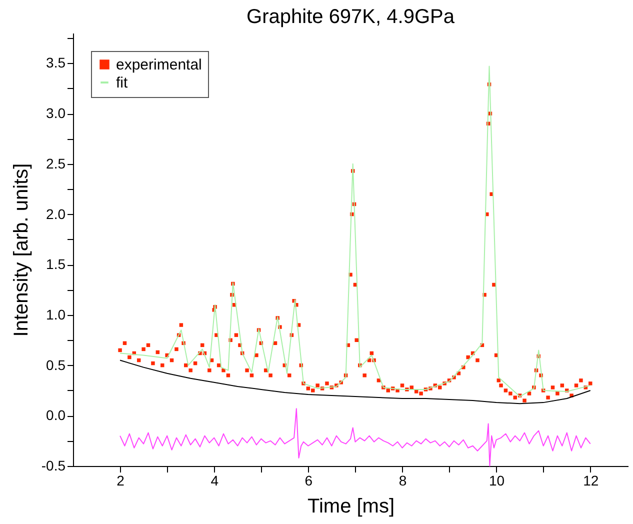 The height and width of the screenshot is (524, 633). Describe the element at coordinates (56, 264) in the screenshot. I see `y-tick-label: 1.5` at that location.